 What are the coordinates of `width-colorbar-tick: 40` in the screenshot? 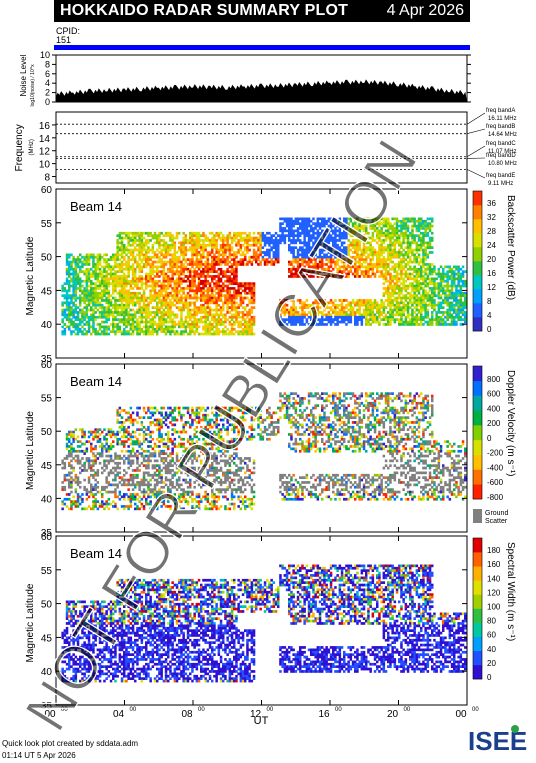 It's located at (491, 649).